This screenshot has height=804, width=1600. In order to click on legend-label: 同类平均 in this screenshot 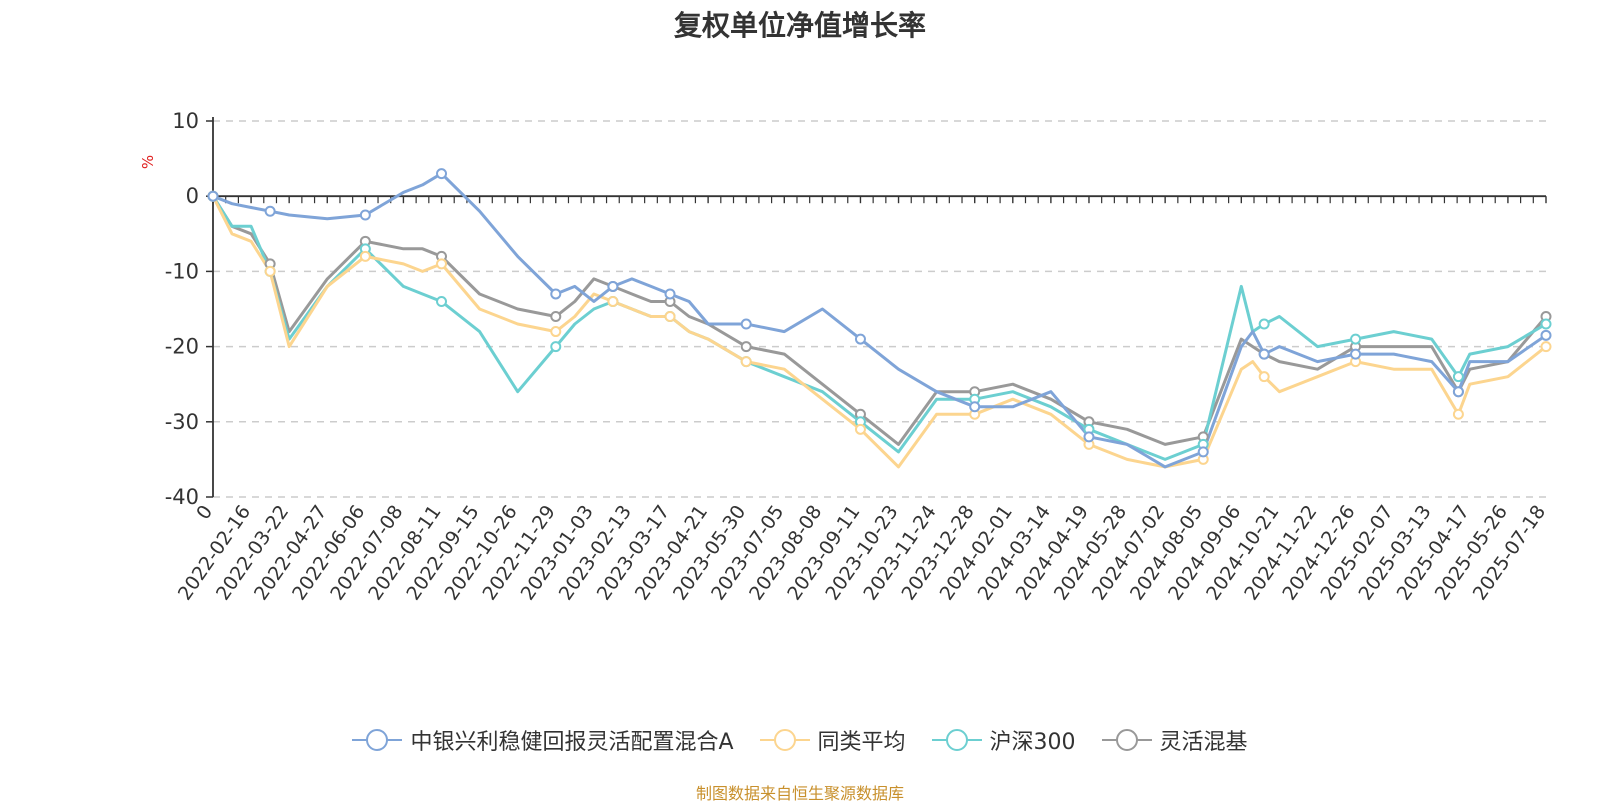, I will do `click(861, 742)`.